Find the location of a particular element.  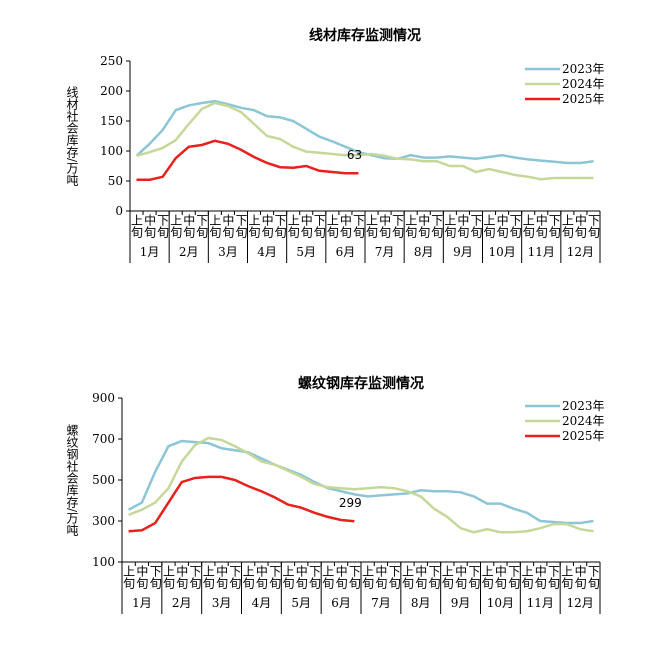

group-label: 5月 is located at coordinates (301, 603).